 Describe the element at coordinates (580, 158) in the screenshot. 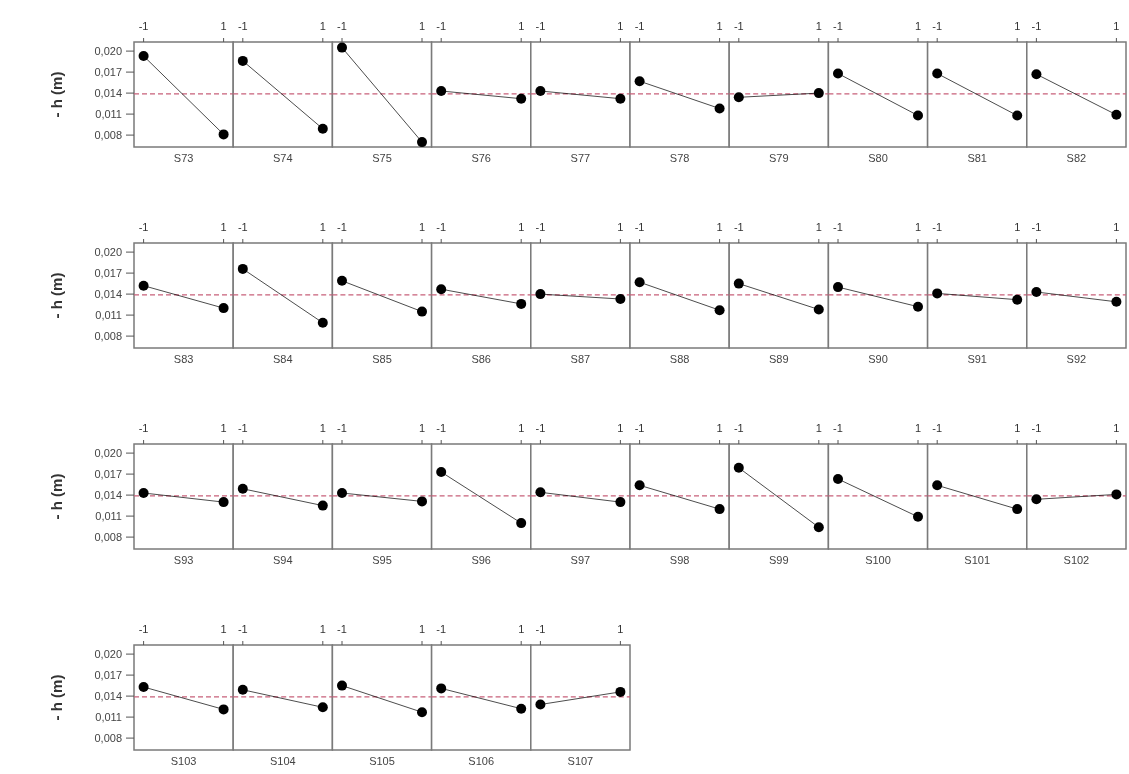

I see `x-axis-title: S77` at that location.